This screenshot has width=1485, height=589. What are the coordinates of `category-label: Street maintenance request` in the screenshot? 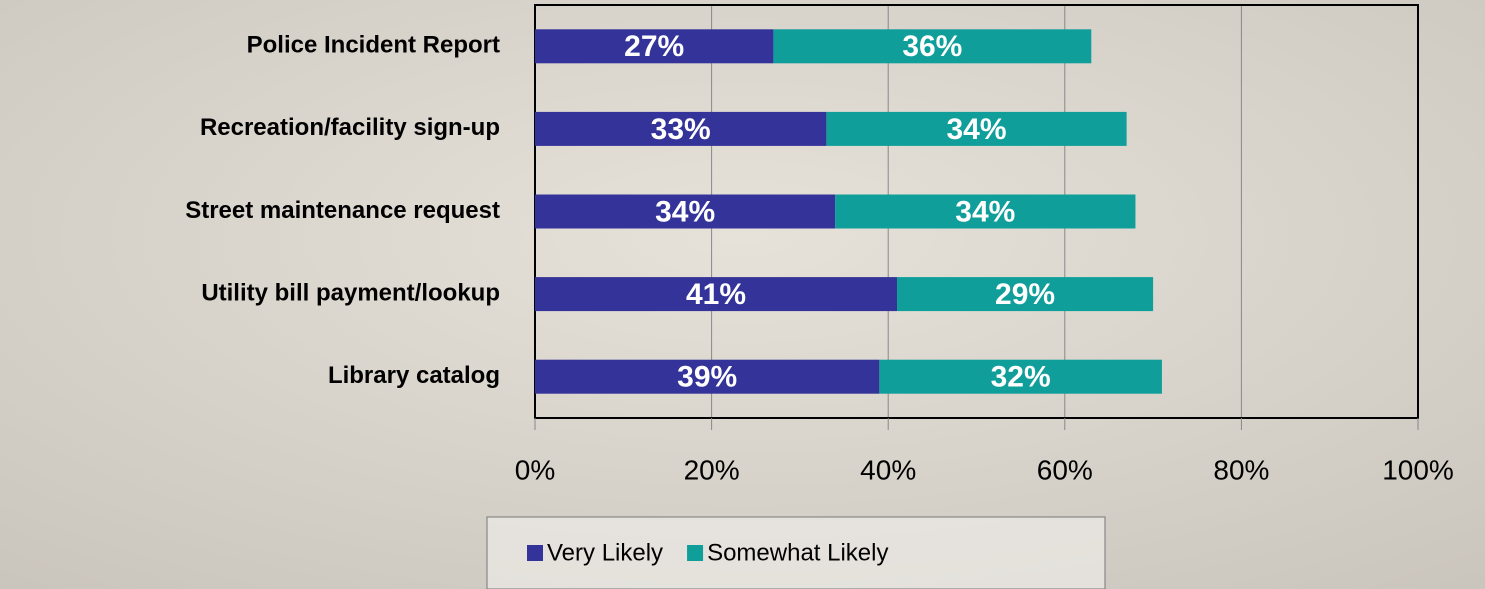 It's located at (342, 210).